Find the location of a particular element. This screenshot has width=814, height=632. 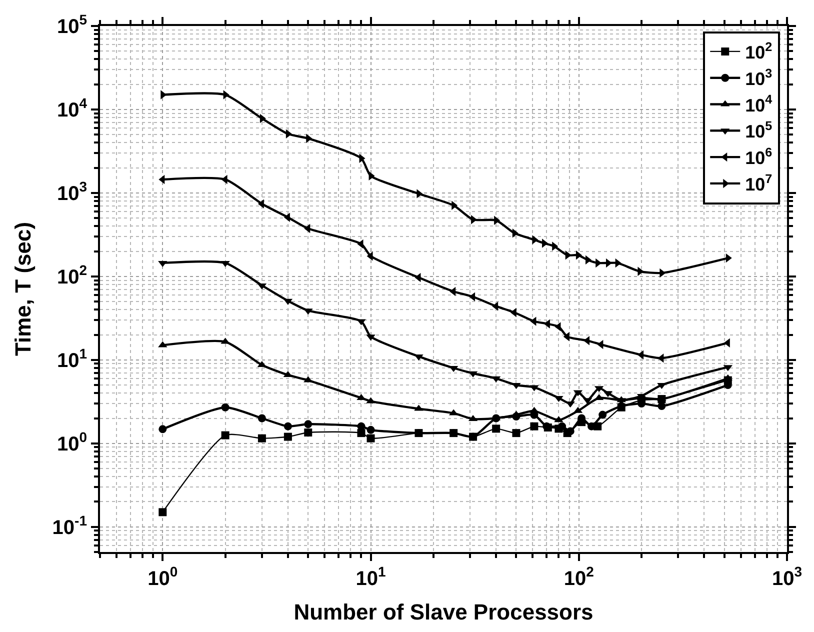

legend-label: 10$^{6}$ is located at coordinates (758, 157).